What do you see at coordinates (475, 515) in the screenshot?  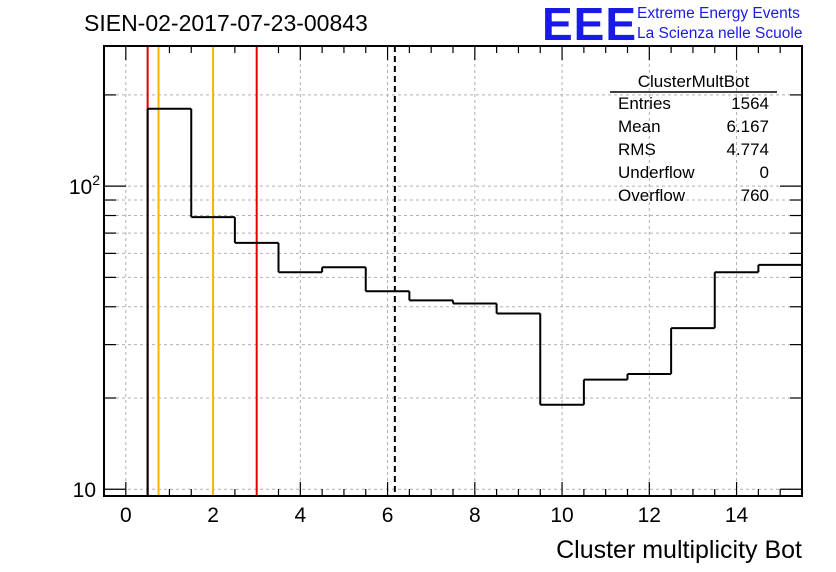 I see `x-tick-label: 8` at bounding box center [475, 515].